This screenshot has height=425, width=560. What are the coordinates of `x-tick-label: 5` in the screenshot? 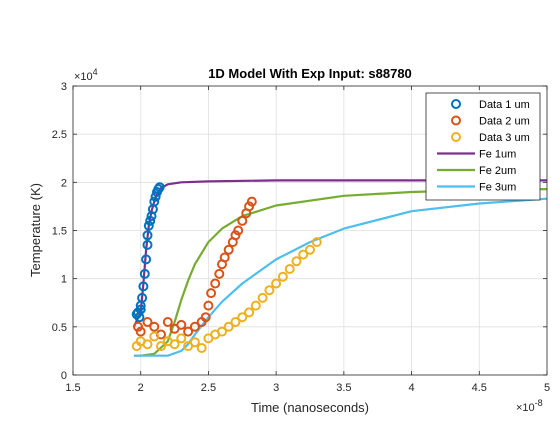 It's located at (547, 388).